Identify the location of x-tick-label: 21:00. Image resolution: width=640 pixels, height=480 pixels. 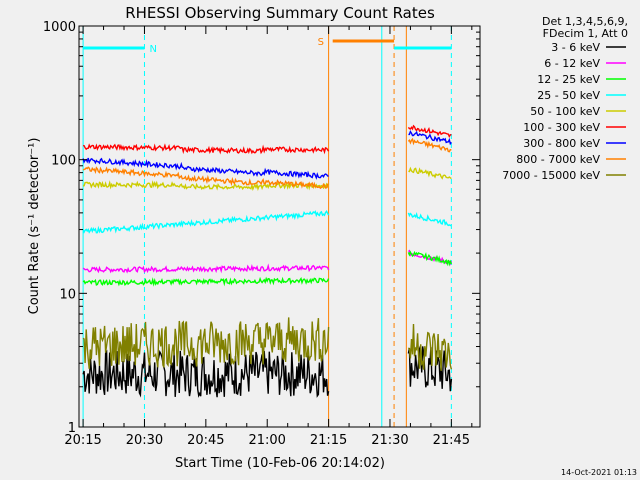
(266, 440).